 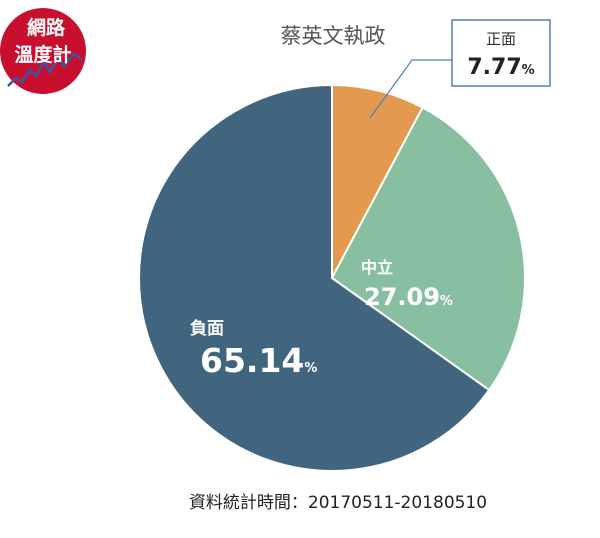 I want to click on slice-value-neutral: 27.09%, so click(x=408, y=297).